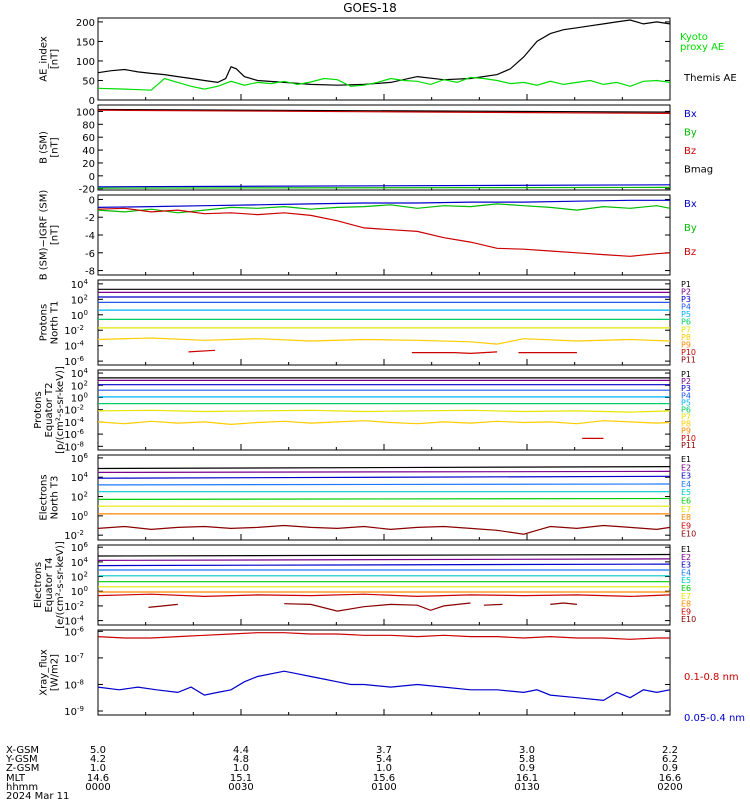 Image resolution: width=750 pixels, height=800 pixels. Describe the element at coordinates (670, 768) in the screenshot. I see `footer-value: 0.9` at that location.